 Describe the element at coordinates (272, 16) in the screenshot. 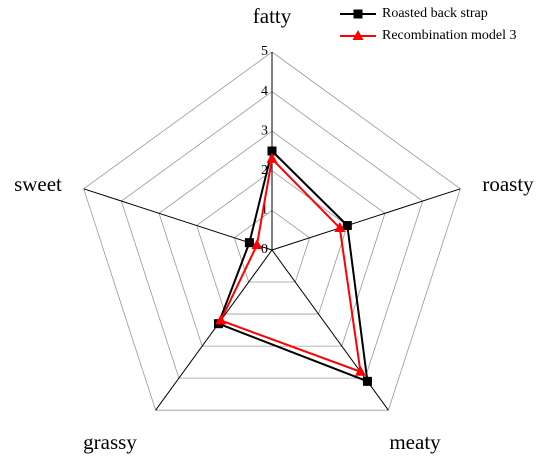

I see `category-label: fatty` at that location.